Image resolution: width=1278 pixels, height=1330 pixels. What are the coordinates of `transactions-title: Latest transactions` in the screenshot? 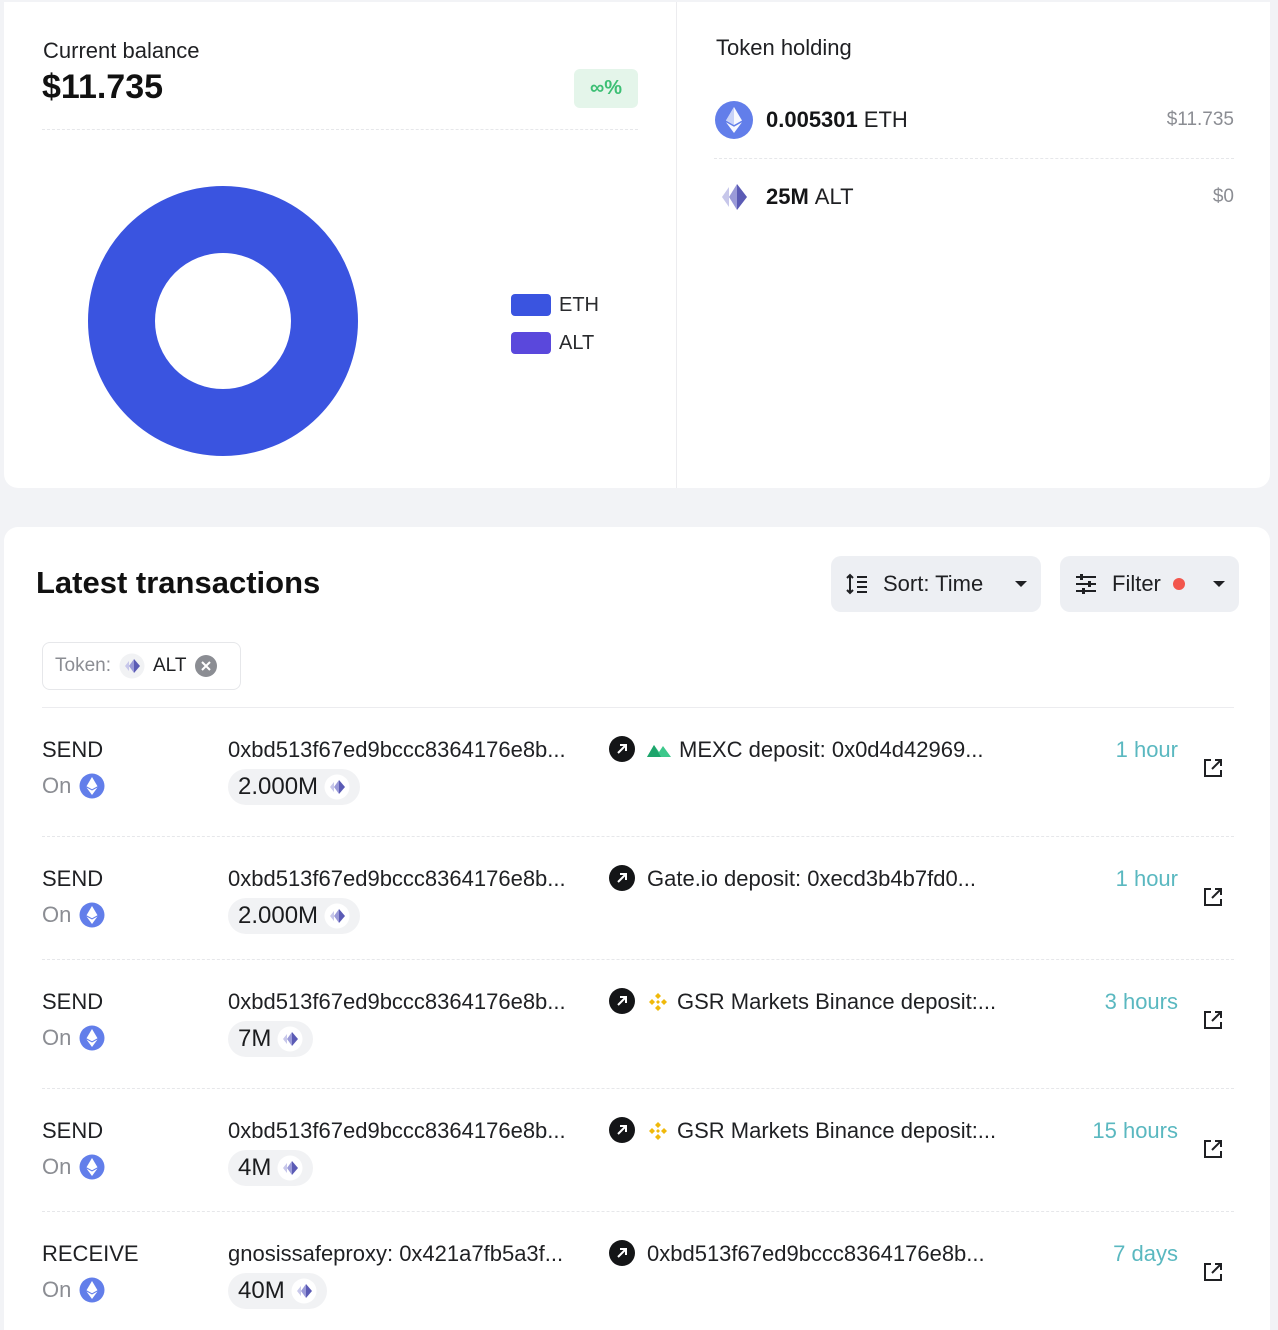 It's located at (178, 582).